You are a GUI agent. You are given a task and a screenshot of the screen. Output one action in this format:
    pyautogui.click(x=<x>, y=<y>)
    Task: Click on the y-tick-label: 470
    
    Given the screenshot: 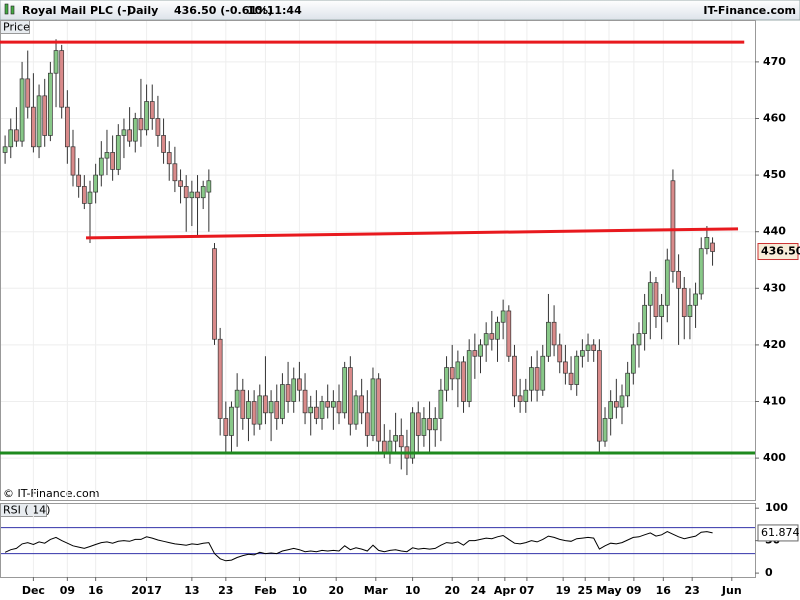 What is the action you would take?
    pyautogui.click(x=774, y=61)
    